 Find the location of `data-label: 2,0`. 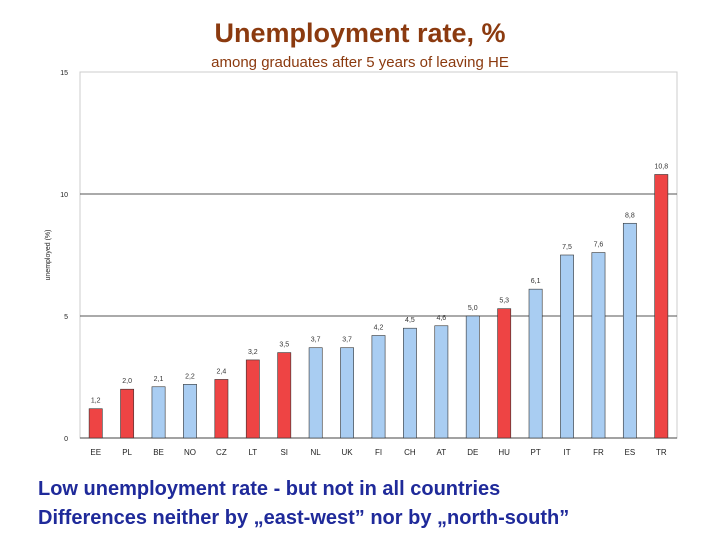

data-label: 2,0 is located at coordinates (127, 381).